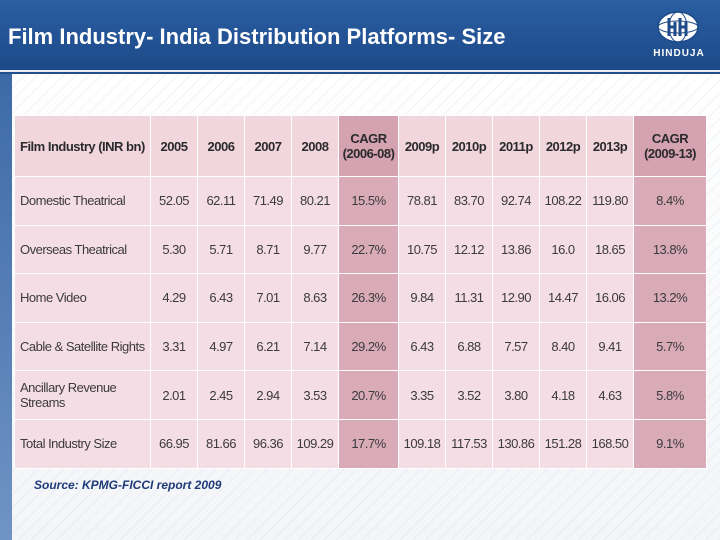 The width and height of the screenshot is (720, 540). What do you see at coordinates (422, 443) in the screenshot?
I see `value-cell: 109.18` at bounding box center [422, 443].